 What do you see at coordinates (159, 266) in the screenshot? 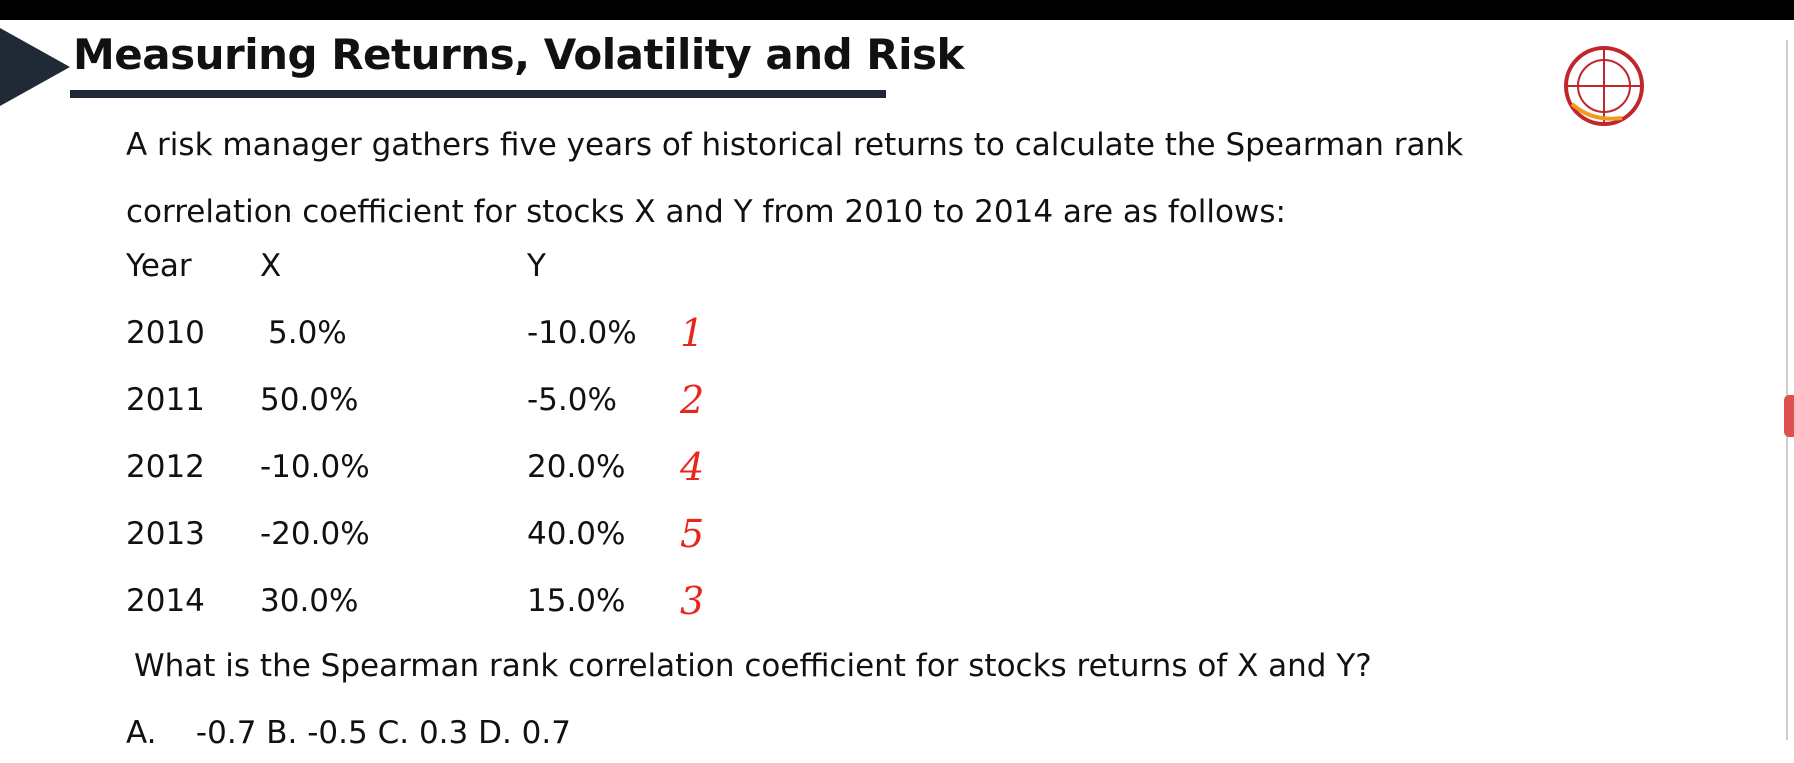
I see `table-header: Year` at bounding box center [159, 266].